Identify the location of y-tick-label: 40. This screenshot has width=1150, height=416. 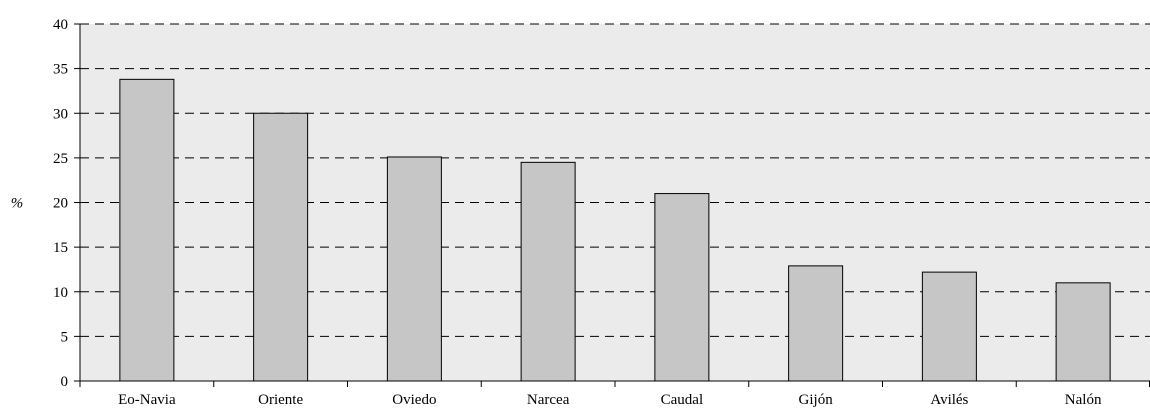
(60, 25).